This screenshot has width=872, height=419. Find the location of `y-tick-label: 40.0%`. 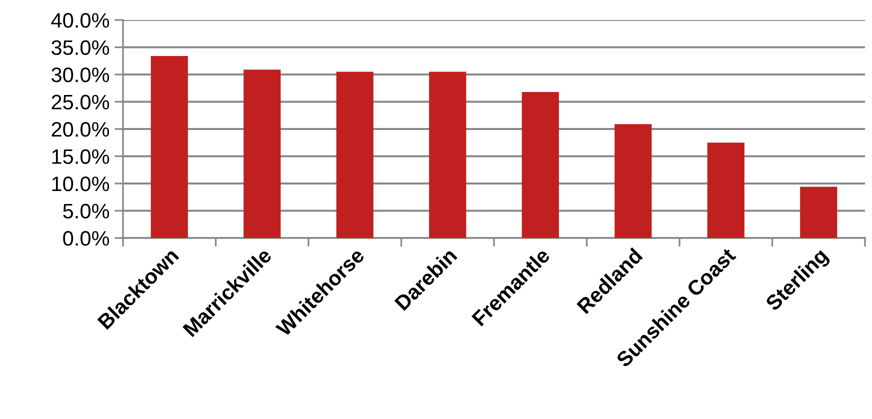

y-tick-label: 40.0% is located at coordinates (80, 20).